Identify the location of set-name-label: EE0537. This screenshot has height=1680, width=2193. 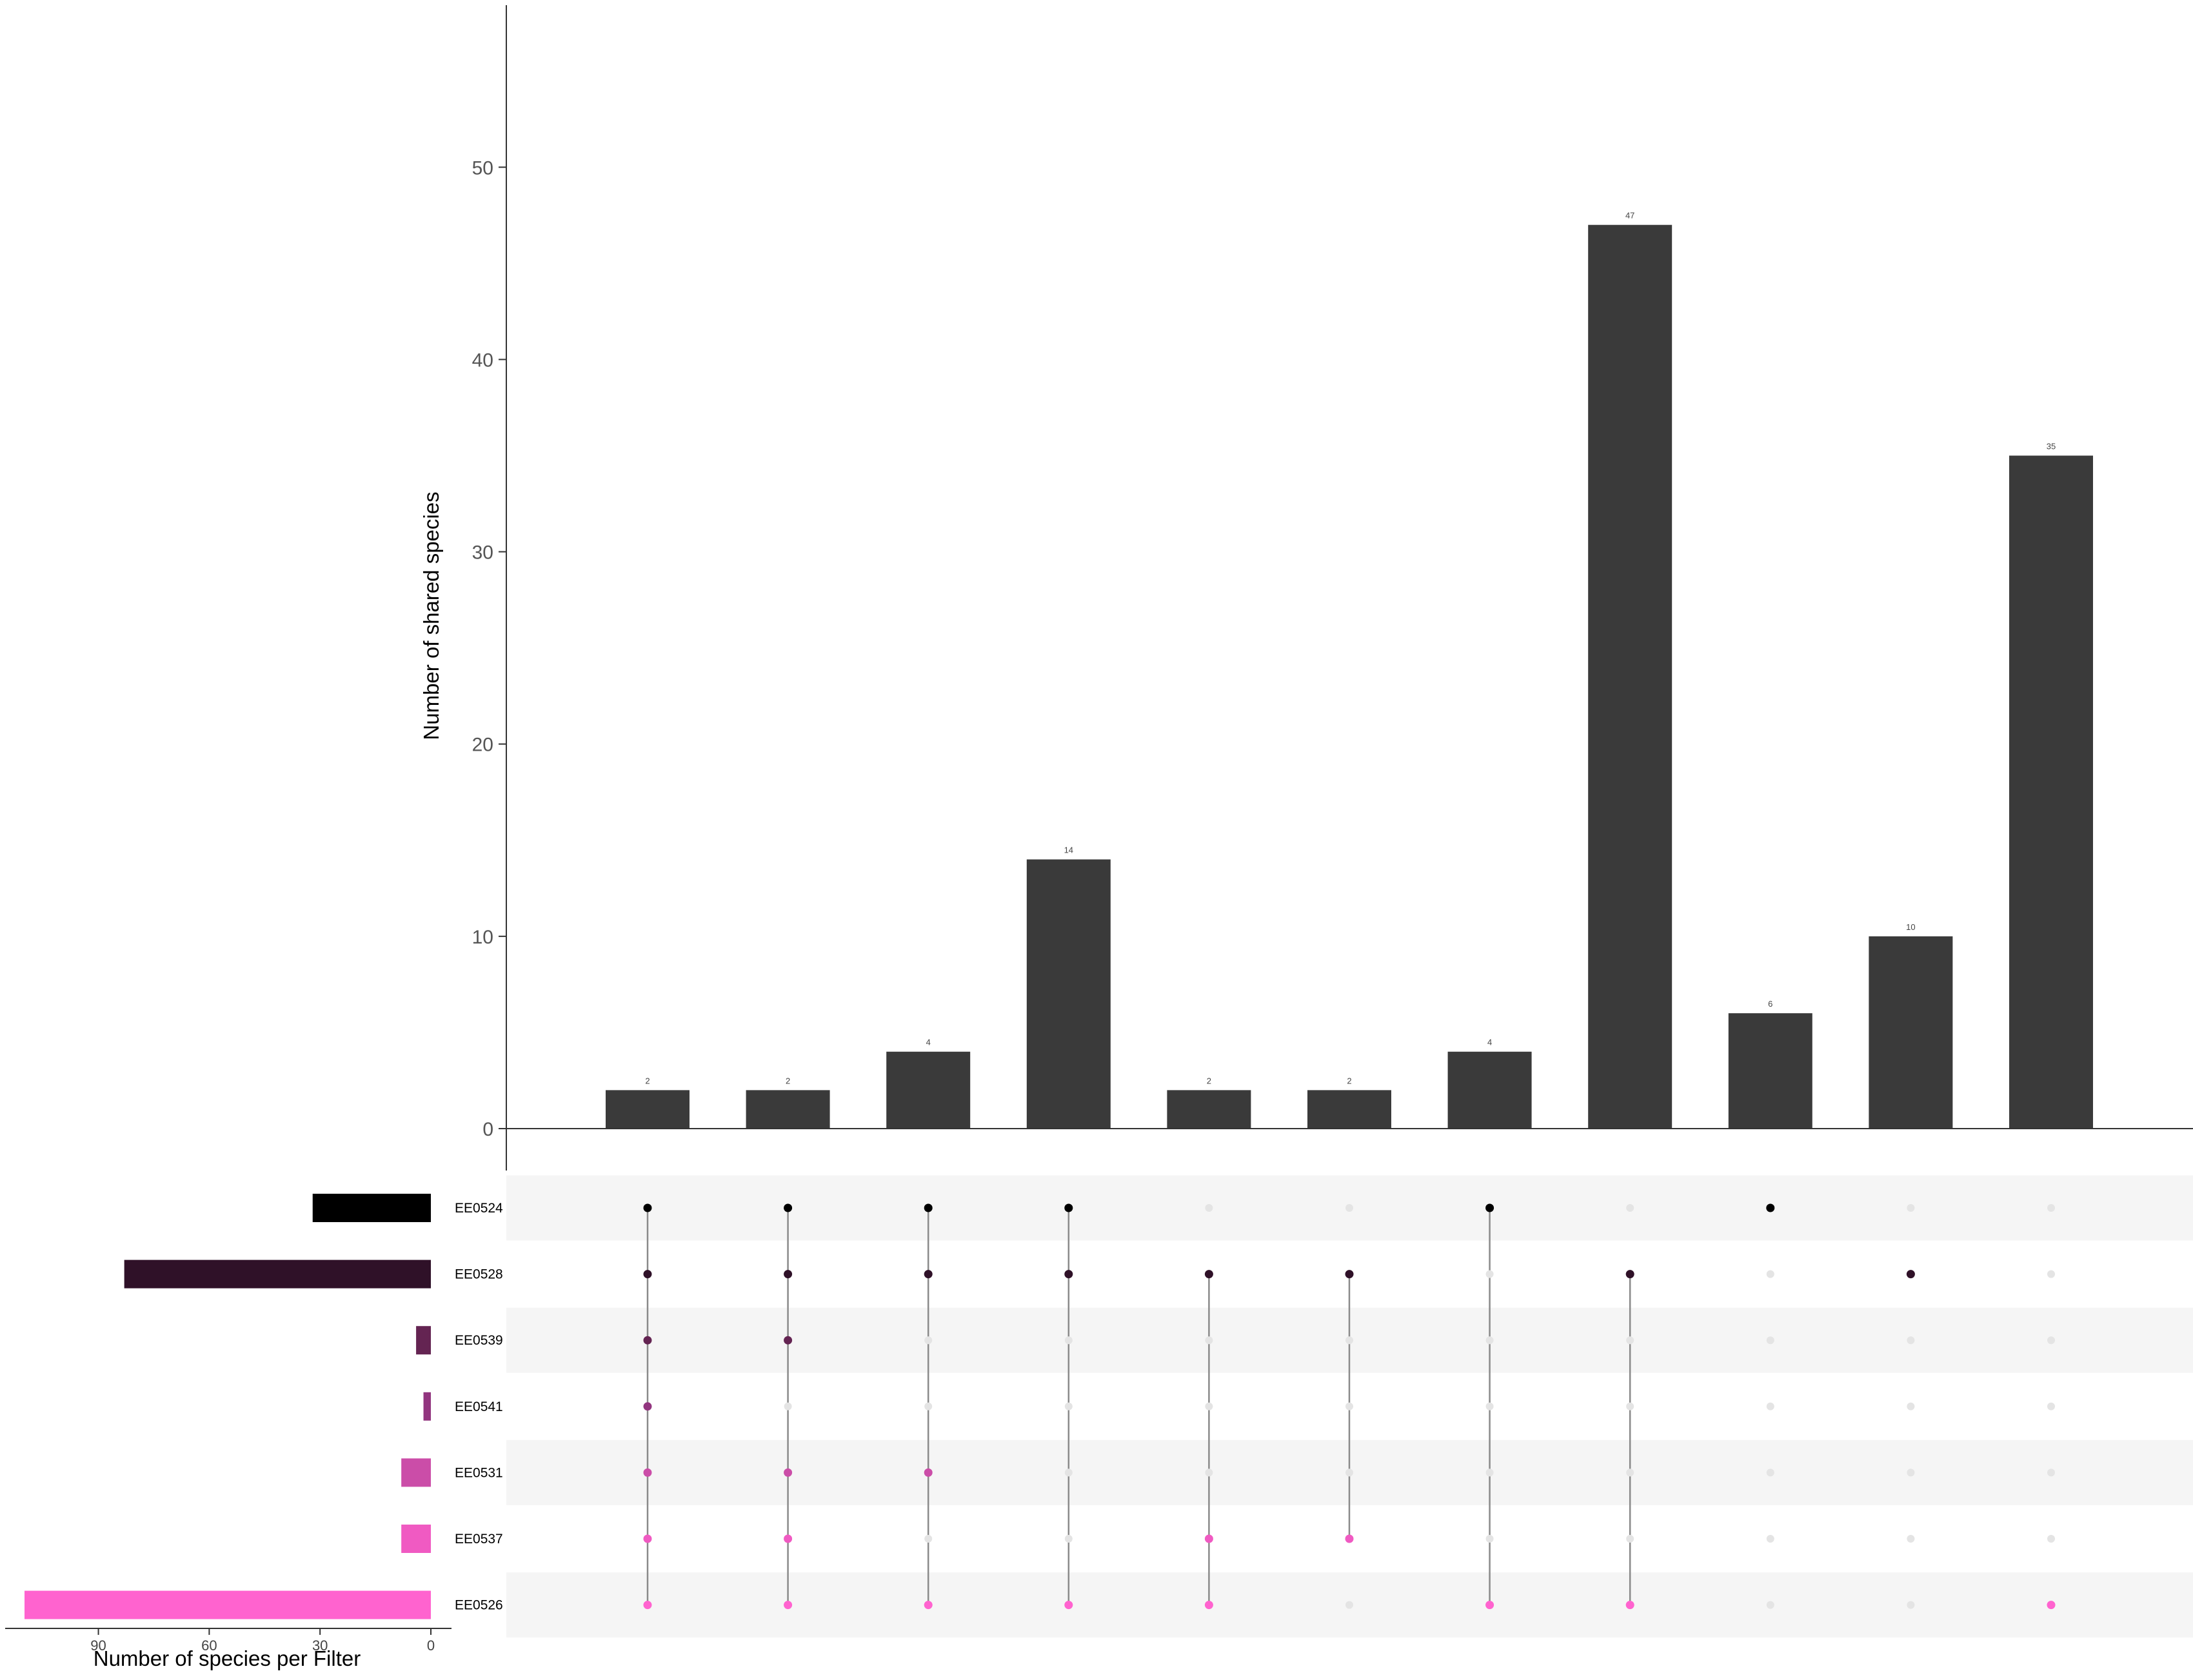
(479, 1540).